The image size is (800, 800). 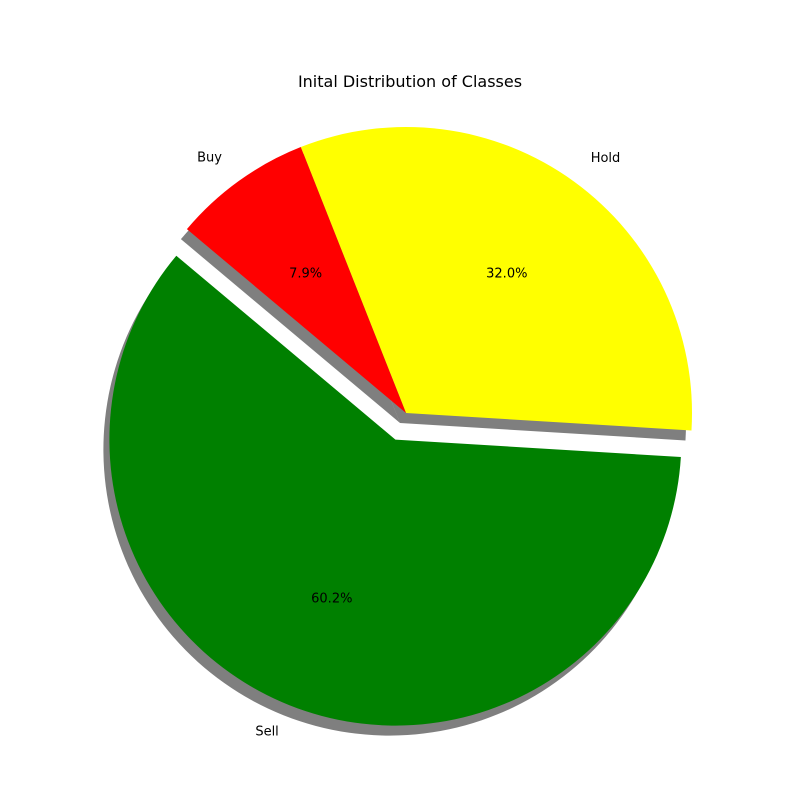 What do you see at coordinates (506, 274) in the screenshot?
I see `slice-percent-hold: 32.0%` at bounding box center [506, 274].